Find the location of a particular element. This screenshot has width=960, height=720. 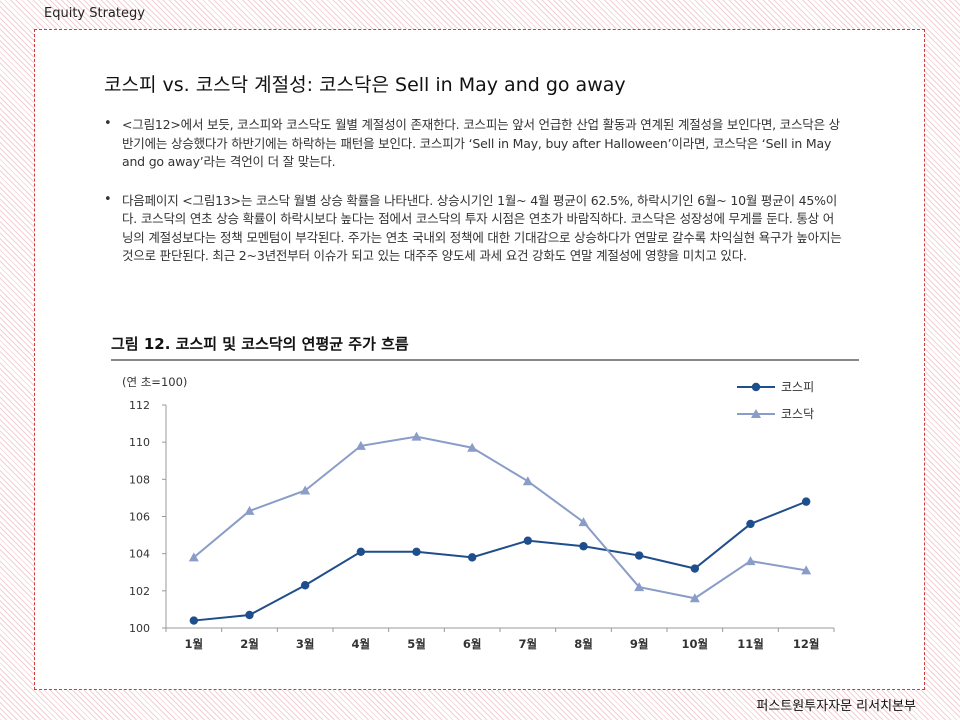

y-tick-label: 104 is located at coordinates (139, 554).